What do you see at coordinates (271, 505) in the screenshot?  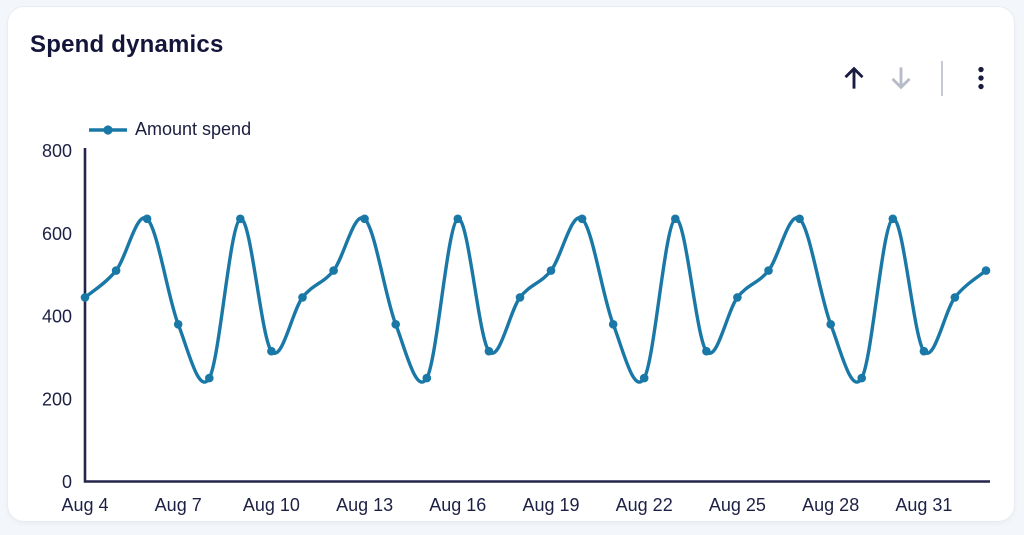 I see `x-axis-tick-label: Aug 10` at bounding box center [271, 505].